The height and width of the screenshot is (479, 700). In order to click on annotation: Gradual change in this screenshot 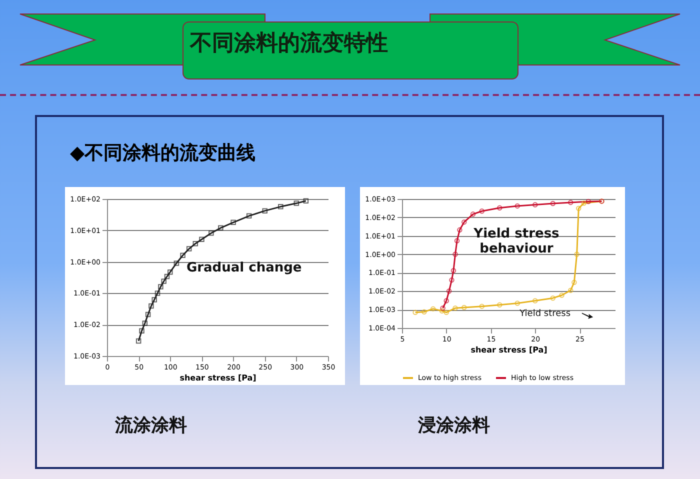, I will do `click(244, 268)`.